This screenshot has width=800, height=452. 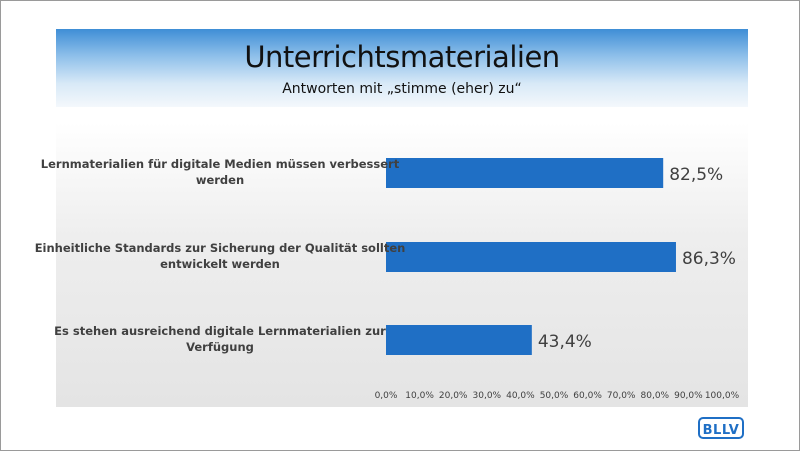 What do you see at coordinates (696, 175) in the screenshot?
I see `value-label-0: 82,5%` at bounding box center [696, 175].